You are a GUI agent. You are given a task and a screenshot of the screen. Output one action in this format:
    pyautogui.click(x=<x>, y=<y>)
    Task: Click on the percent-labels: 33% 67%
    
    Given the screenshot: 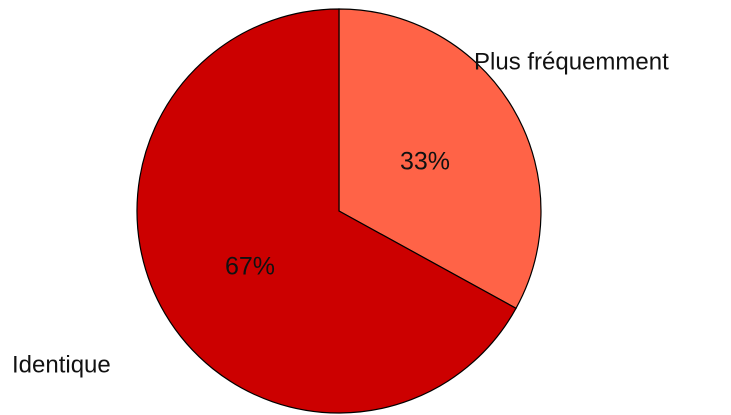 What is the action you would take?
    pyautogui.click(x=337, y=214)
    